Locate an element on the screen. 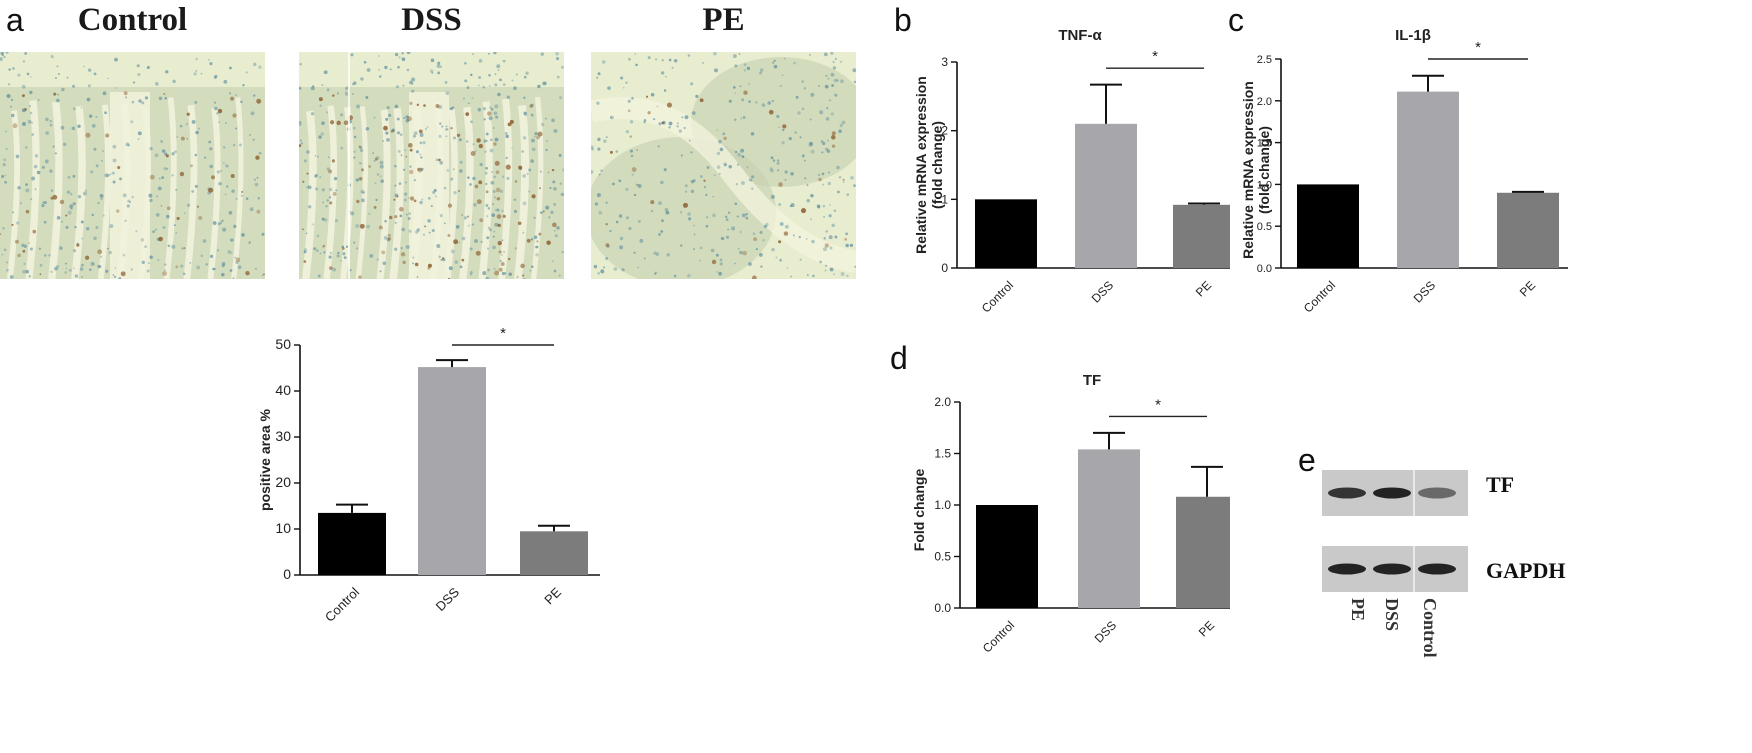 The height and width of the screenshot is (753, 1752). y-tick-label: 2 is located at coordinates (944, 131).